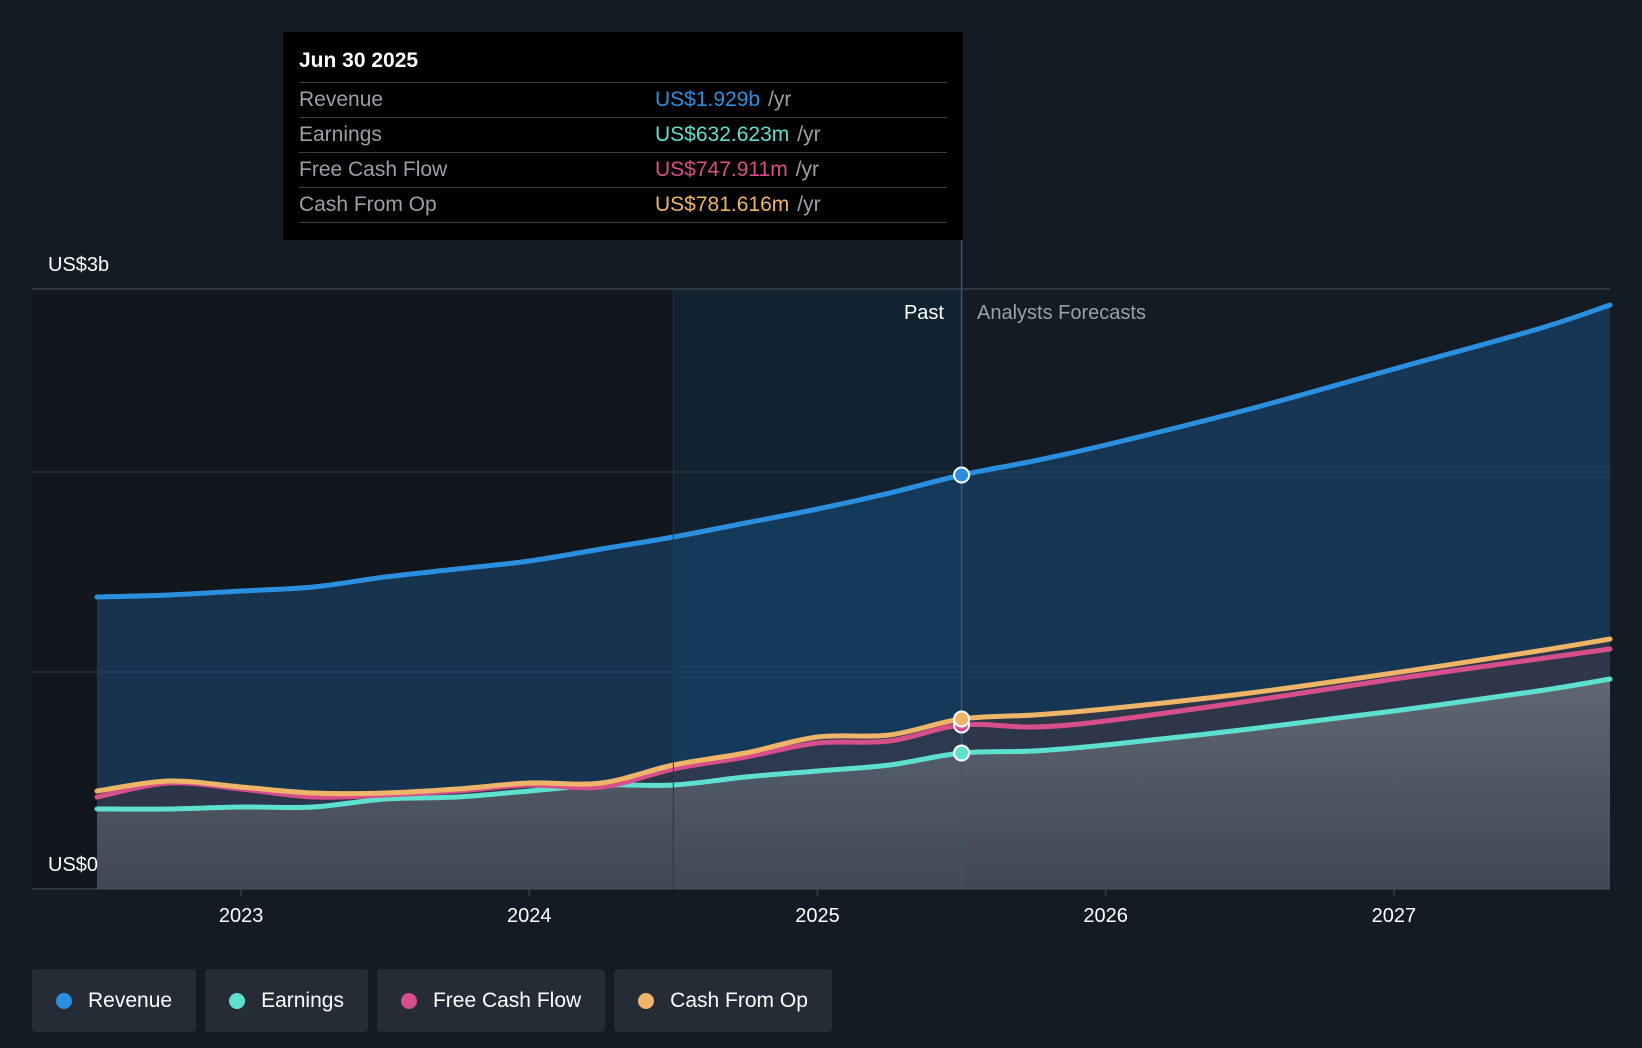  Describe the element at coordinates (78, 265) in the screenshot. I see `y-axis-top-label: US$3b` at that location.